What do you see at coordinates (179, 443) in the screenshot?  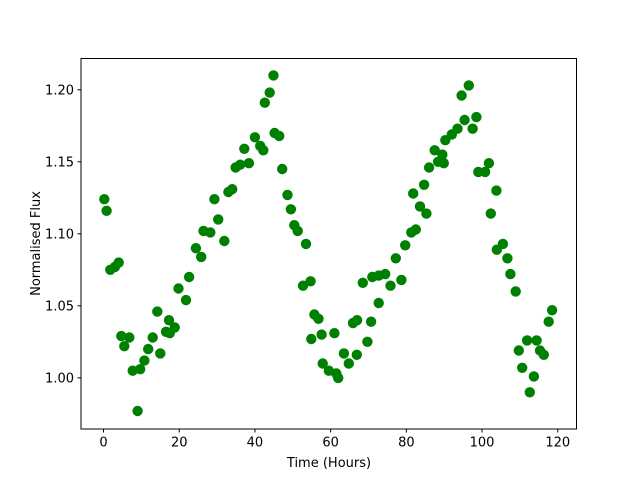 I see `x-tick-label: 20` at bounding box center [179, 443].